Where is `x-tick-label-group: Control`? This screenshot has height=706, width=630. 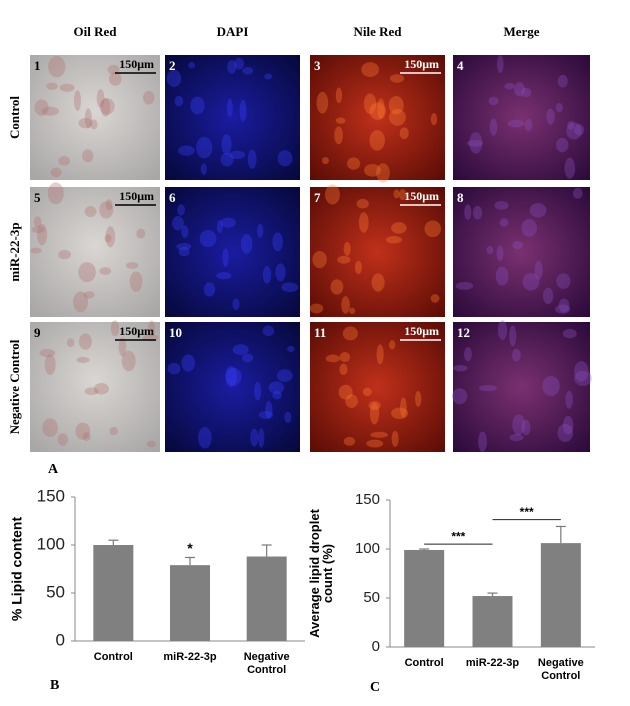 x-tick-label-group: Control is located at coordinates (113, 657).